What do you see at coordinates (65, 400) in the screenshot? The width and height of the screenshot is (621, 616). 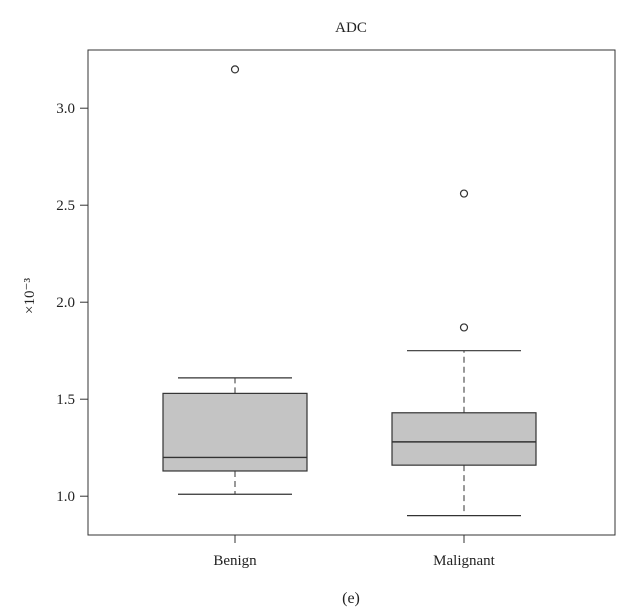 I see `y-tick-label: 1.5` at bounding box center [65, 400].